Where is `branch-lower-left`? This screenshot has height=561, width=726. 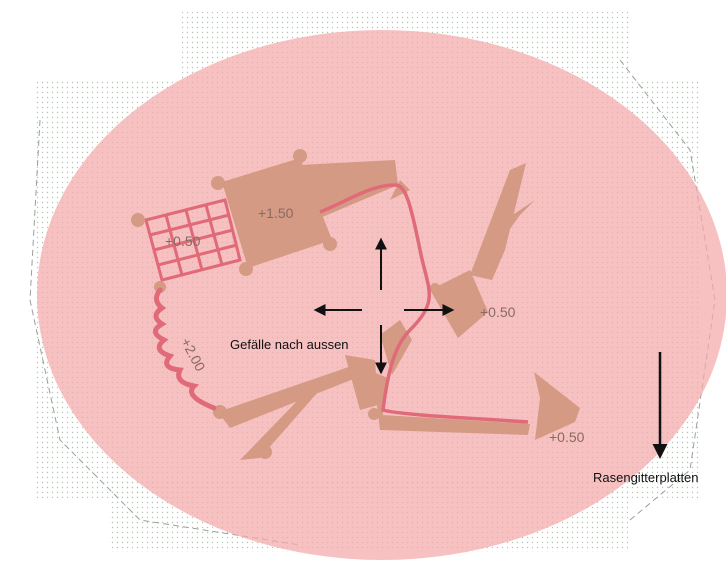
branch-lower-left is located at coordinates (290, 395).